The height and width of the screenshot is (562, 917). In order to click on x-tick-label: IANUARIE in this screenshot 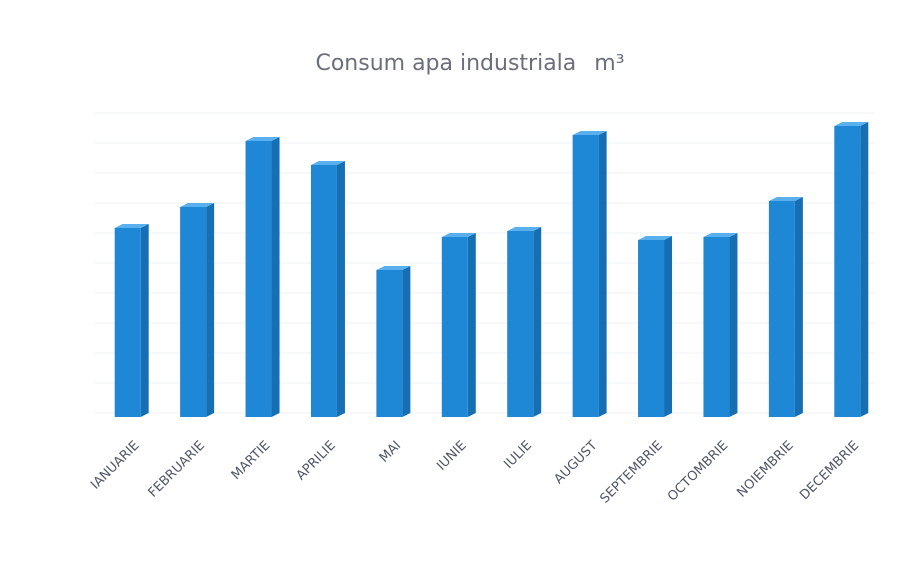, I will do `click(115, 465)`.